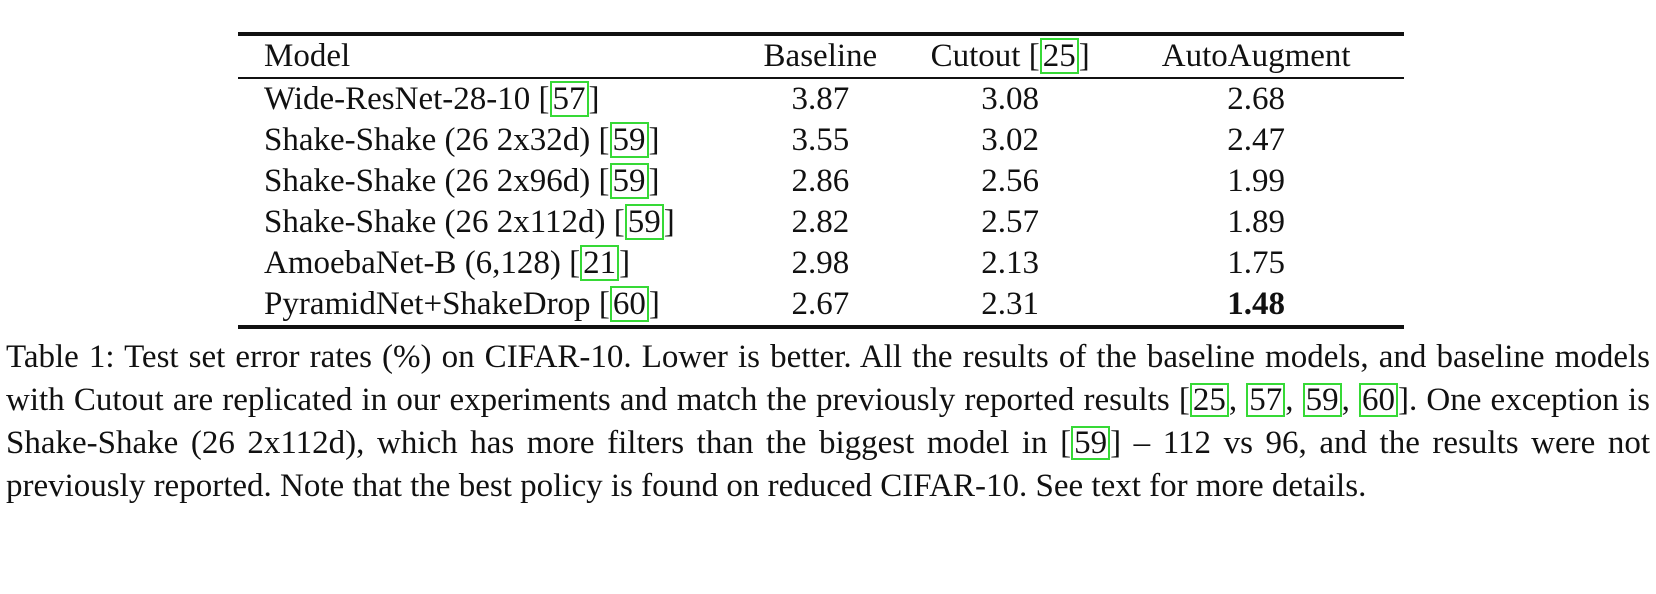 Image resolution: width=1656 pixels, height=594 pixels. I want to click on table-row: Wide-ResNet-28-10 [57] 3.87 3.08 2.68, so click(821, 99).